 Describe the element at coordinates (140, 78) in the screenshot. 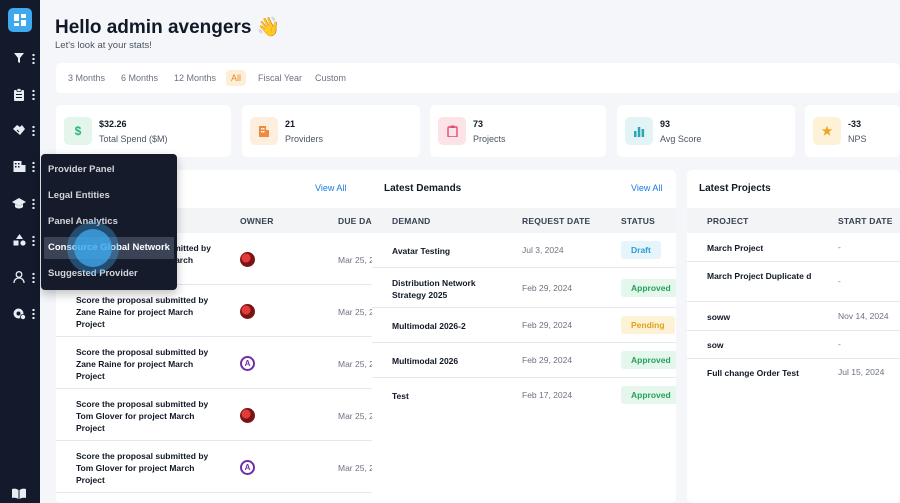

I see `range-6-months: 6 Months` at that location.